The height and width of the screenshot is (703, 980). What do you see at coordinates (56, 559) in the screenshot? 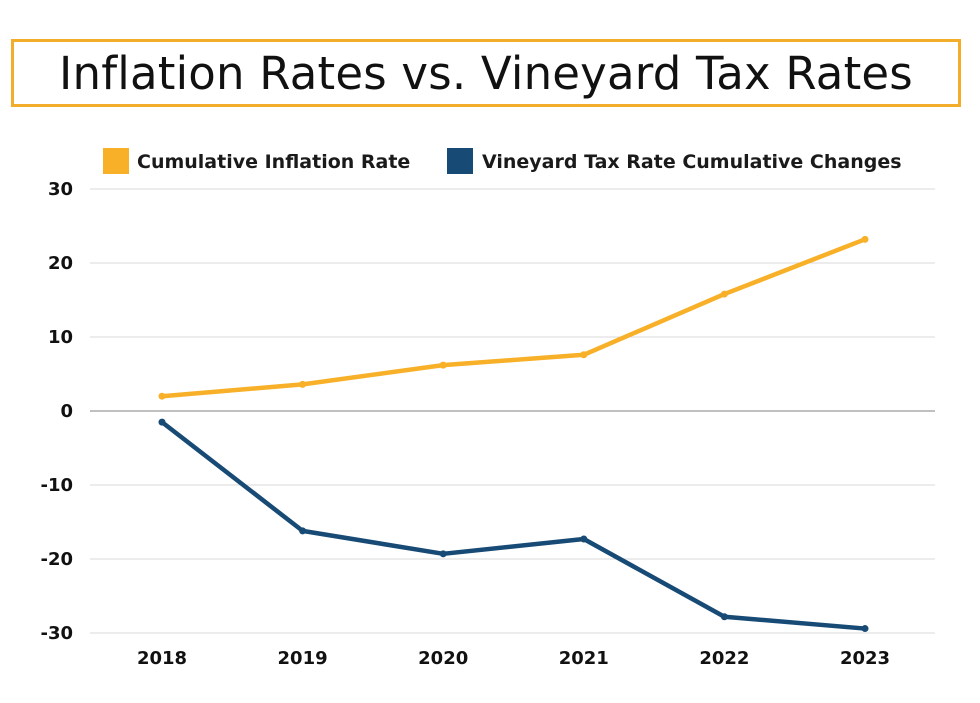
I see `y-tick-label: -20` at bounding box center [56, 559].